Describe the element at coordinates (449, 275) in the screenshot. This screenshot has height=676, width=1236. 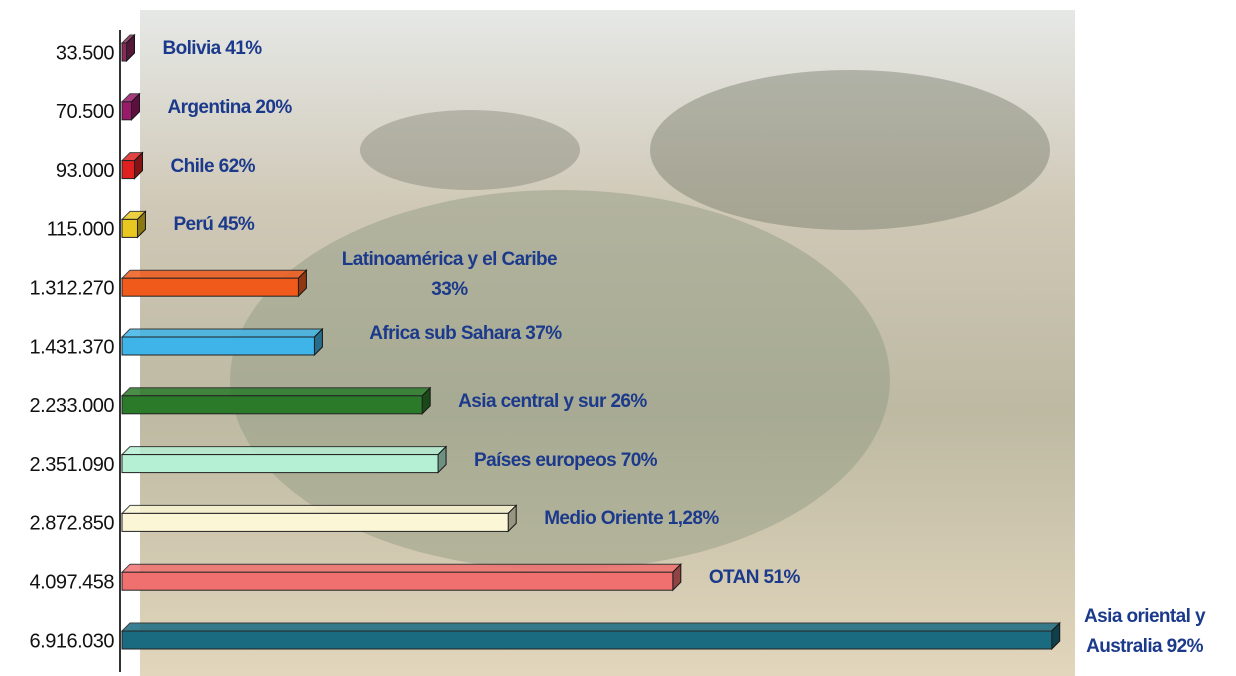
I see `category-label: Latinoamérica y el Caribe 33%` at that location.